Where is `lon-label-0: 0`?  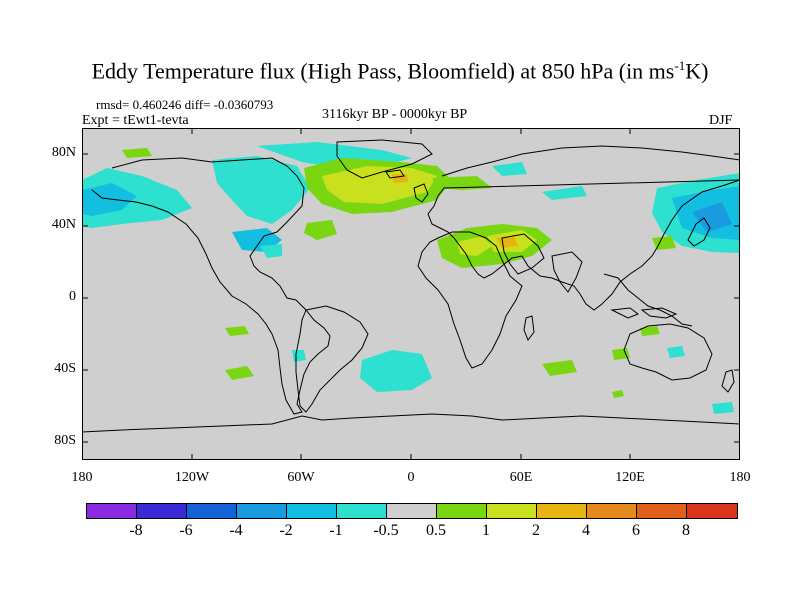
lon-label-0: 0 is located at coordinates (411, 477).